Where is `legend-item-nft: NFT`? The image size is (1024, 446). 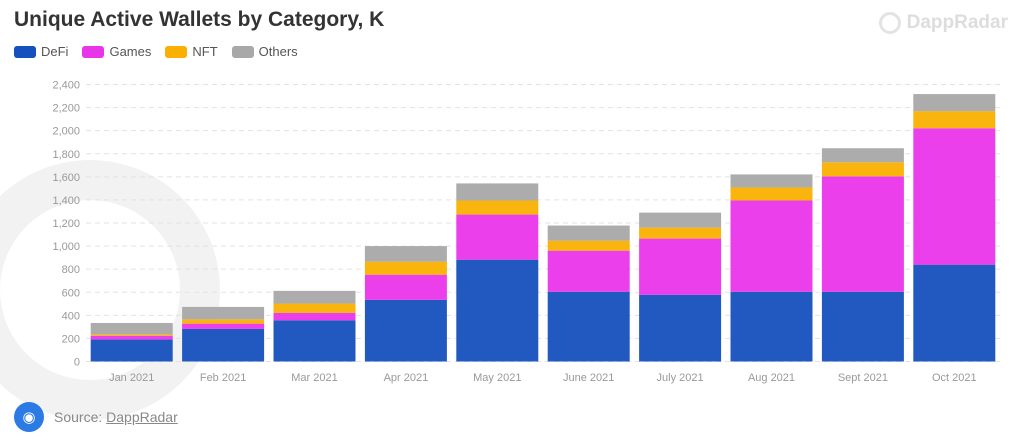 legend-item-nft: NFT is located at coordinates (191, 51).